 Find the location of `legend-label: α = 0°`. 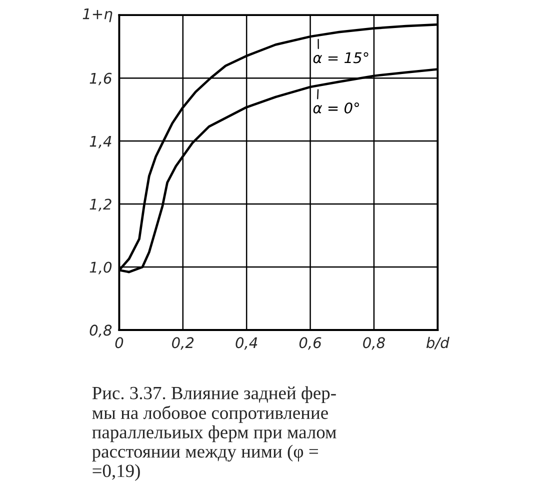

legend-label: α = 0° is located at coordinates (336, 108).